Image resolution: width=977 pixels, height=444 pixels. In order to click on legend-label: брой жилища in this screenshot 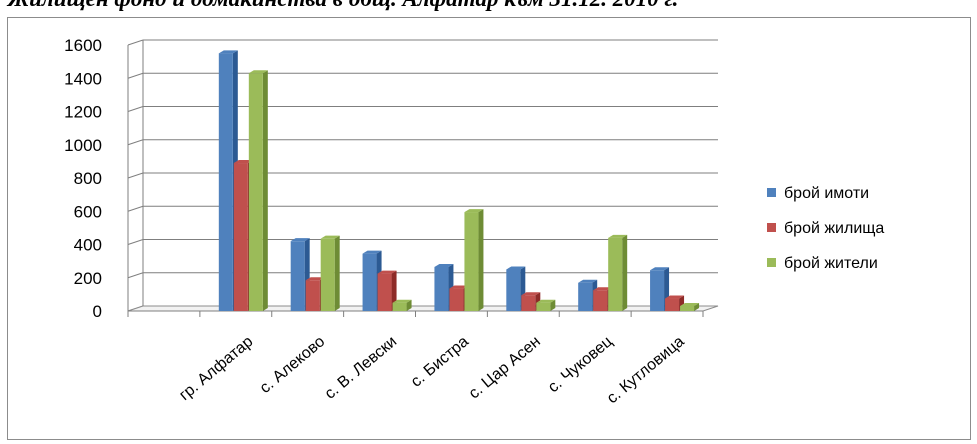, I will do `click(834, 228)`.